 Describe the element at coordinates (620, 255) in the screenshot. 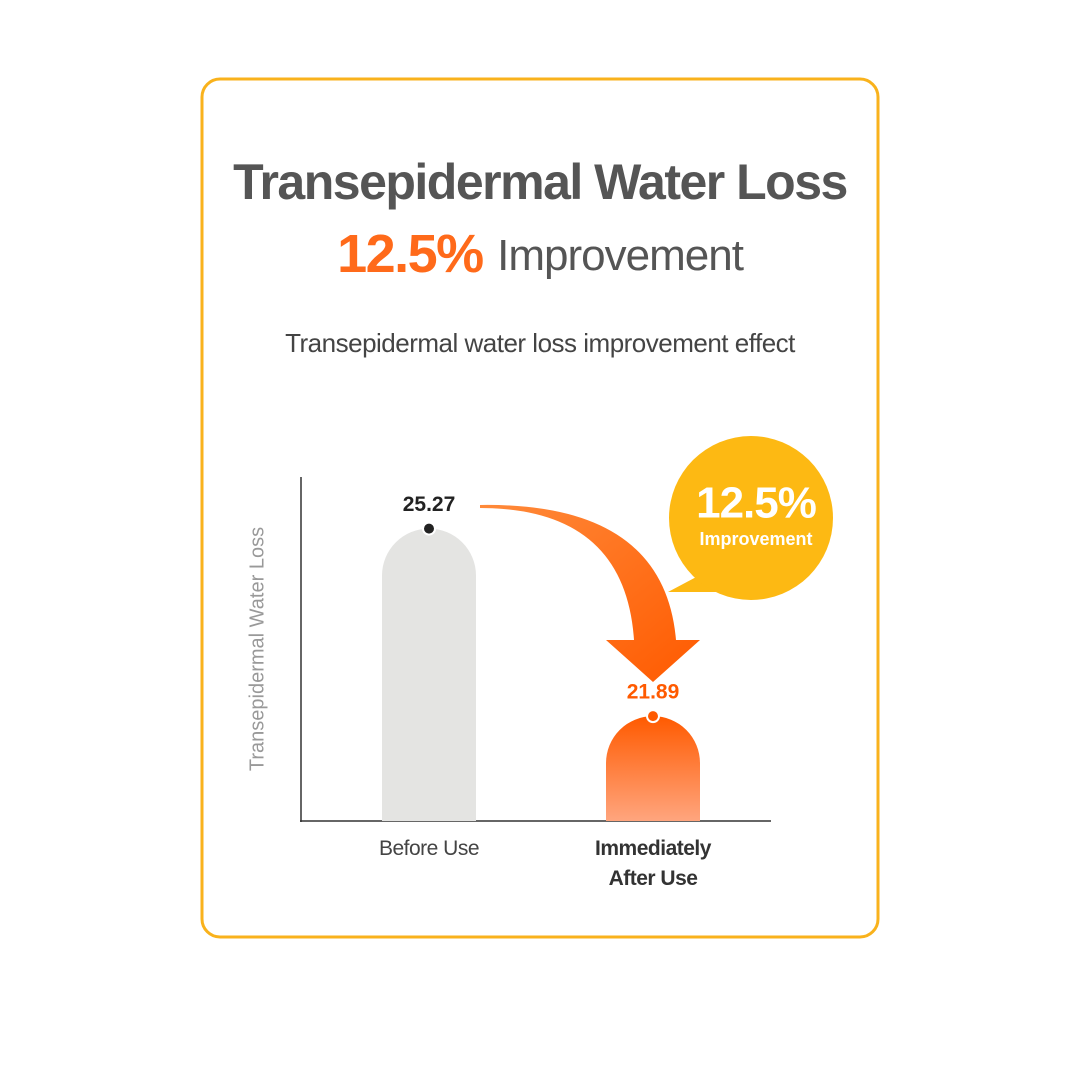

I see `headline-text: Improvement` at that location.